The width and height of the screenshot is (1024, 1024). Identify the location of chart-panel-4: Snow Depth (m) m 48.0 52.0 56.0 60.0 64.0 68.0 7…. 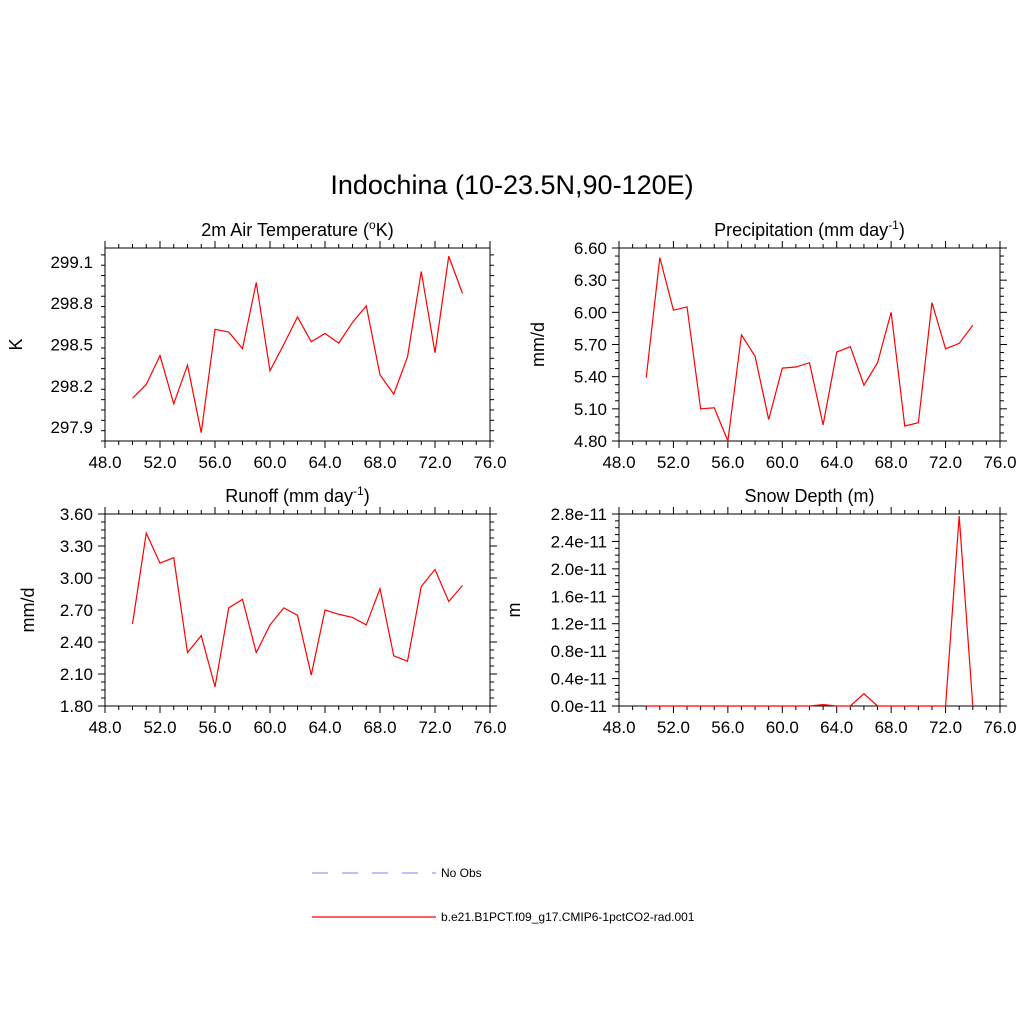
(760, 611).